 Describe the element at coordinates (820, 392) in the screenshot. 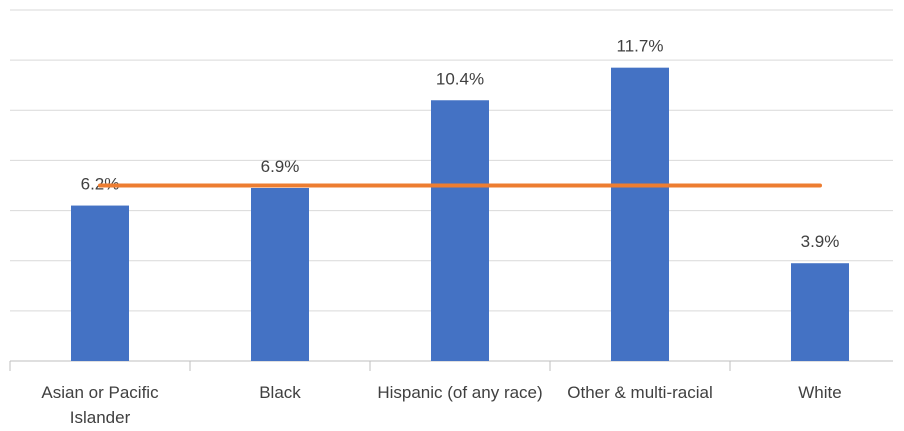

I see `x-tick-label: White` at that location.